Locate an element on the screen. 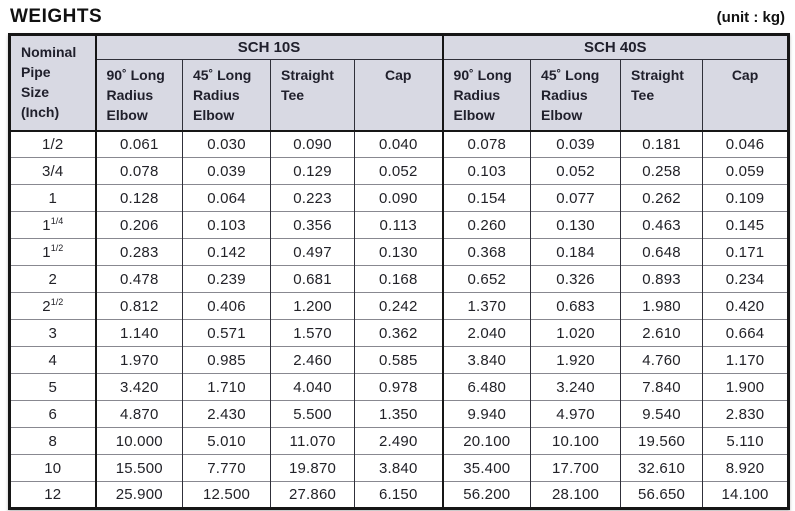  weight-cell: 25.900 is located at coordinates (139, 495).